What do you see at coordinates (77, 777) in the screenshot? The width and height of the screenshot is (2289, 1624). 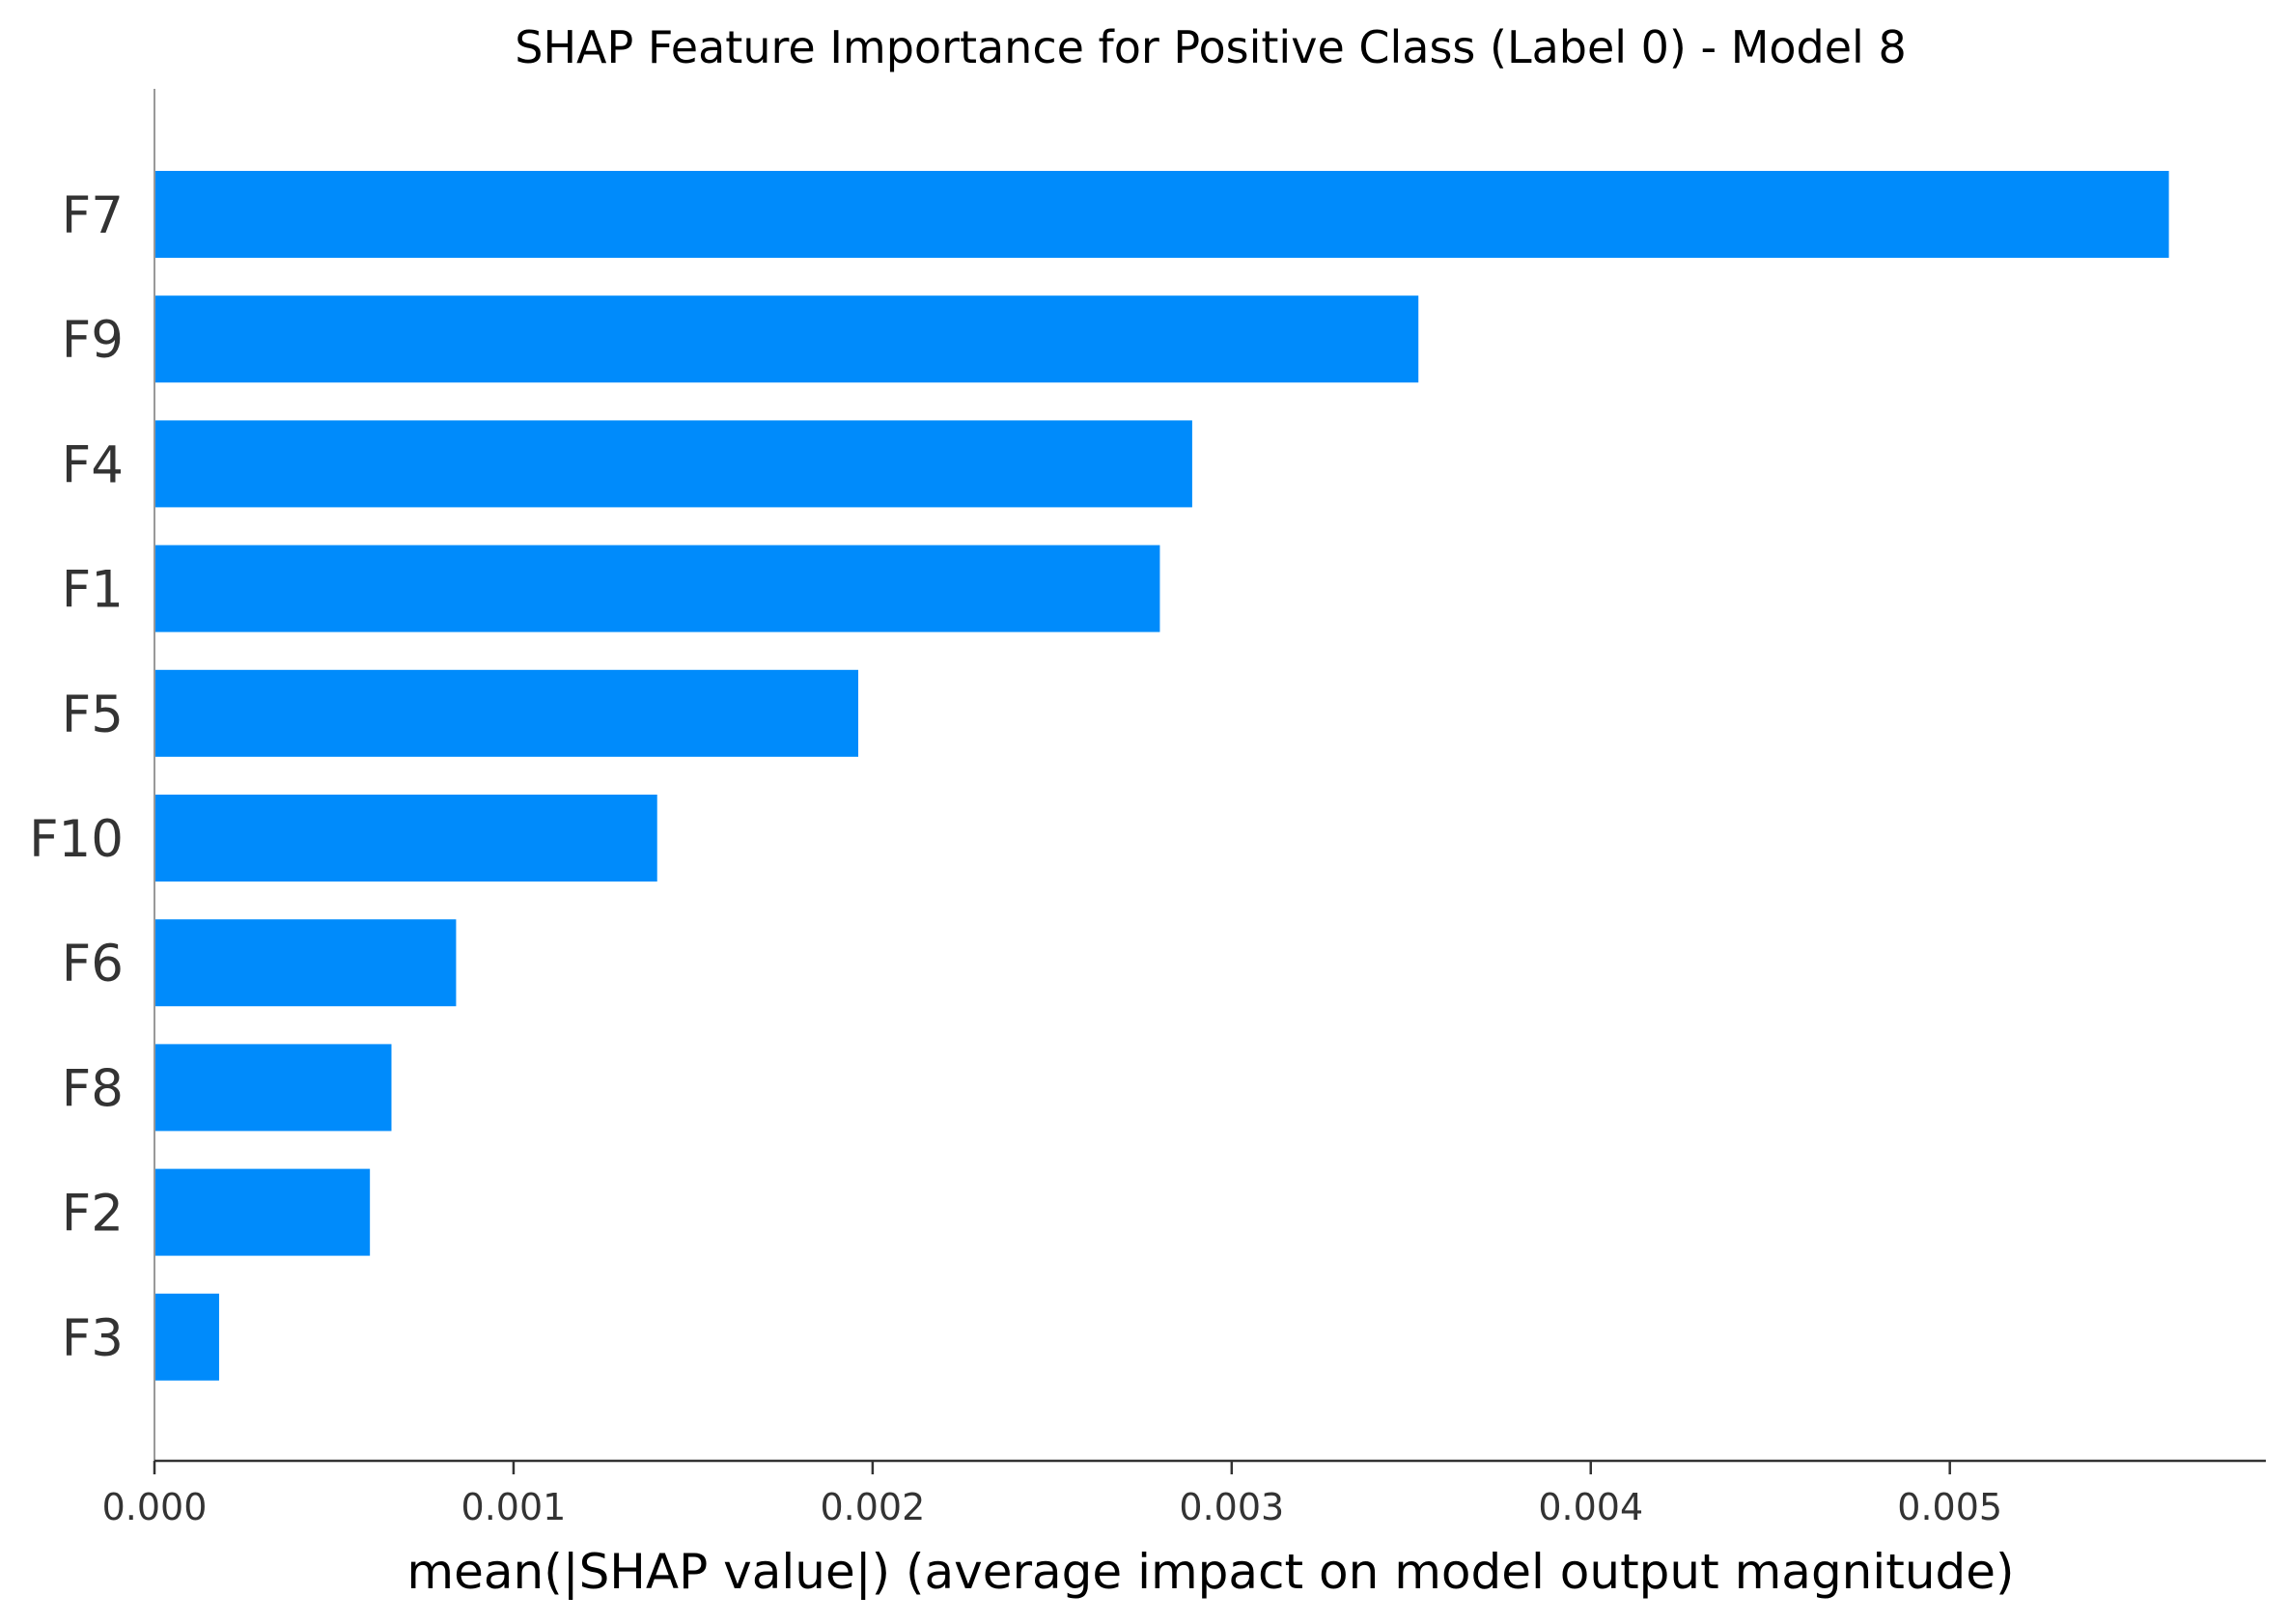 I see `y-tick-labels: F7 F9 F4 F1 F5 F10 F6 F8 F2 F3` at bounding box center [77, 777].